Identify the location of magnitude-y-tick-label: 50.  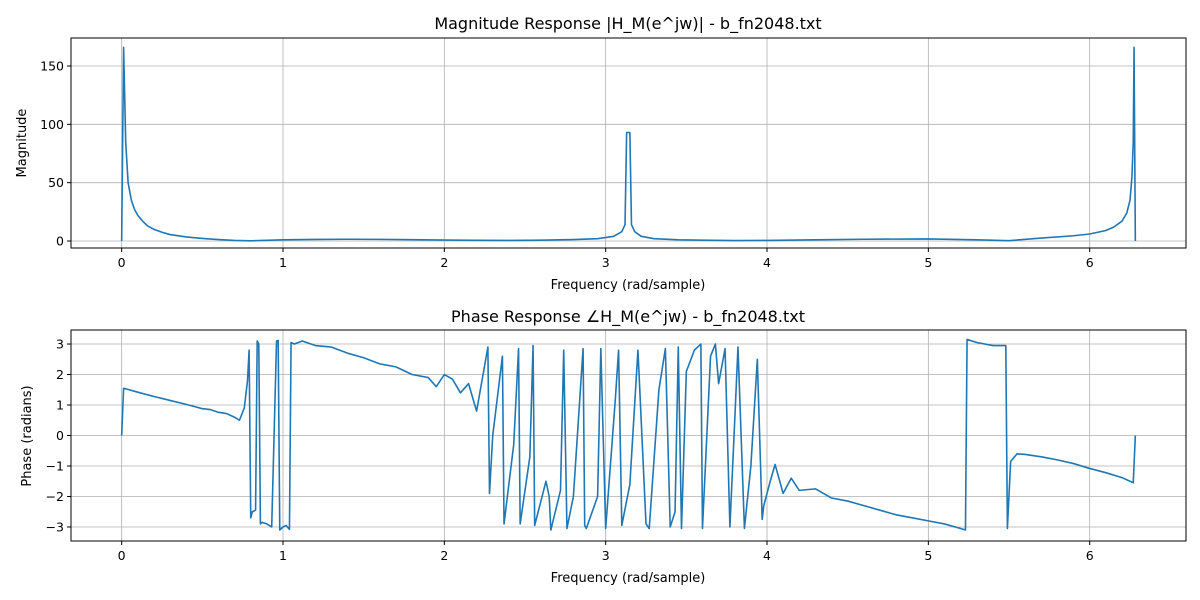
(56, 182).